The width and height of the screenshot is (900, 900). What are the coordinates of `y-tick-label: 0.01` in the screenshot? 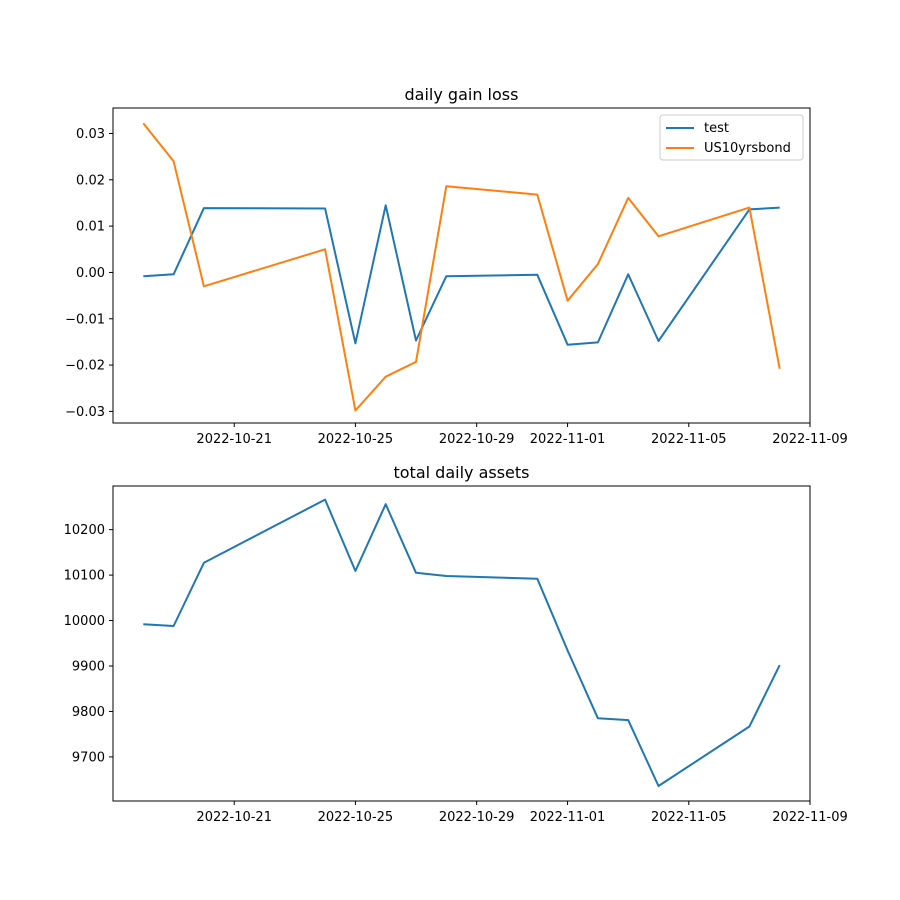 It's located at (90, 227).